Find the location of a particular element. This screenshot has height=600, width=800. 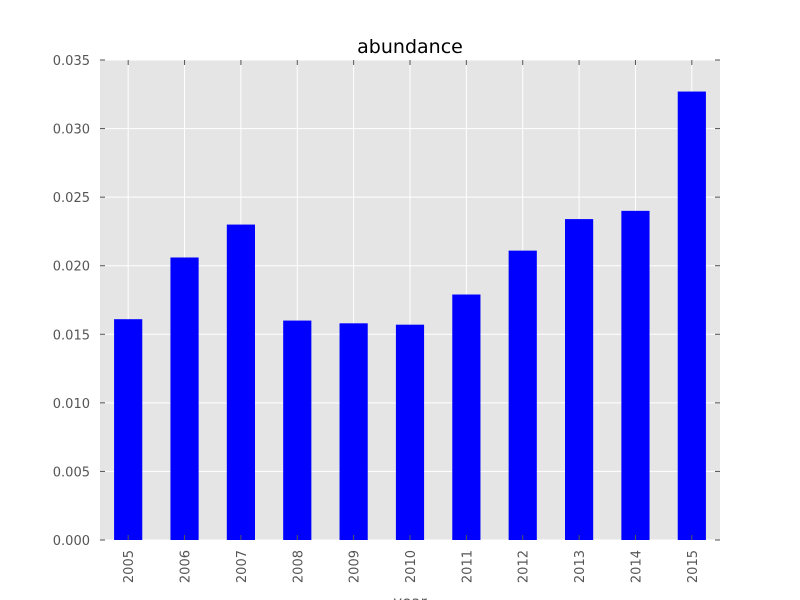

x-tick-label: 2009 is located at coordinates (355, 566).